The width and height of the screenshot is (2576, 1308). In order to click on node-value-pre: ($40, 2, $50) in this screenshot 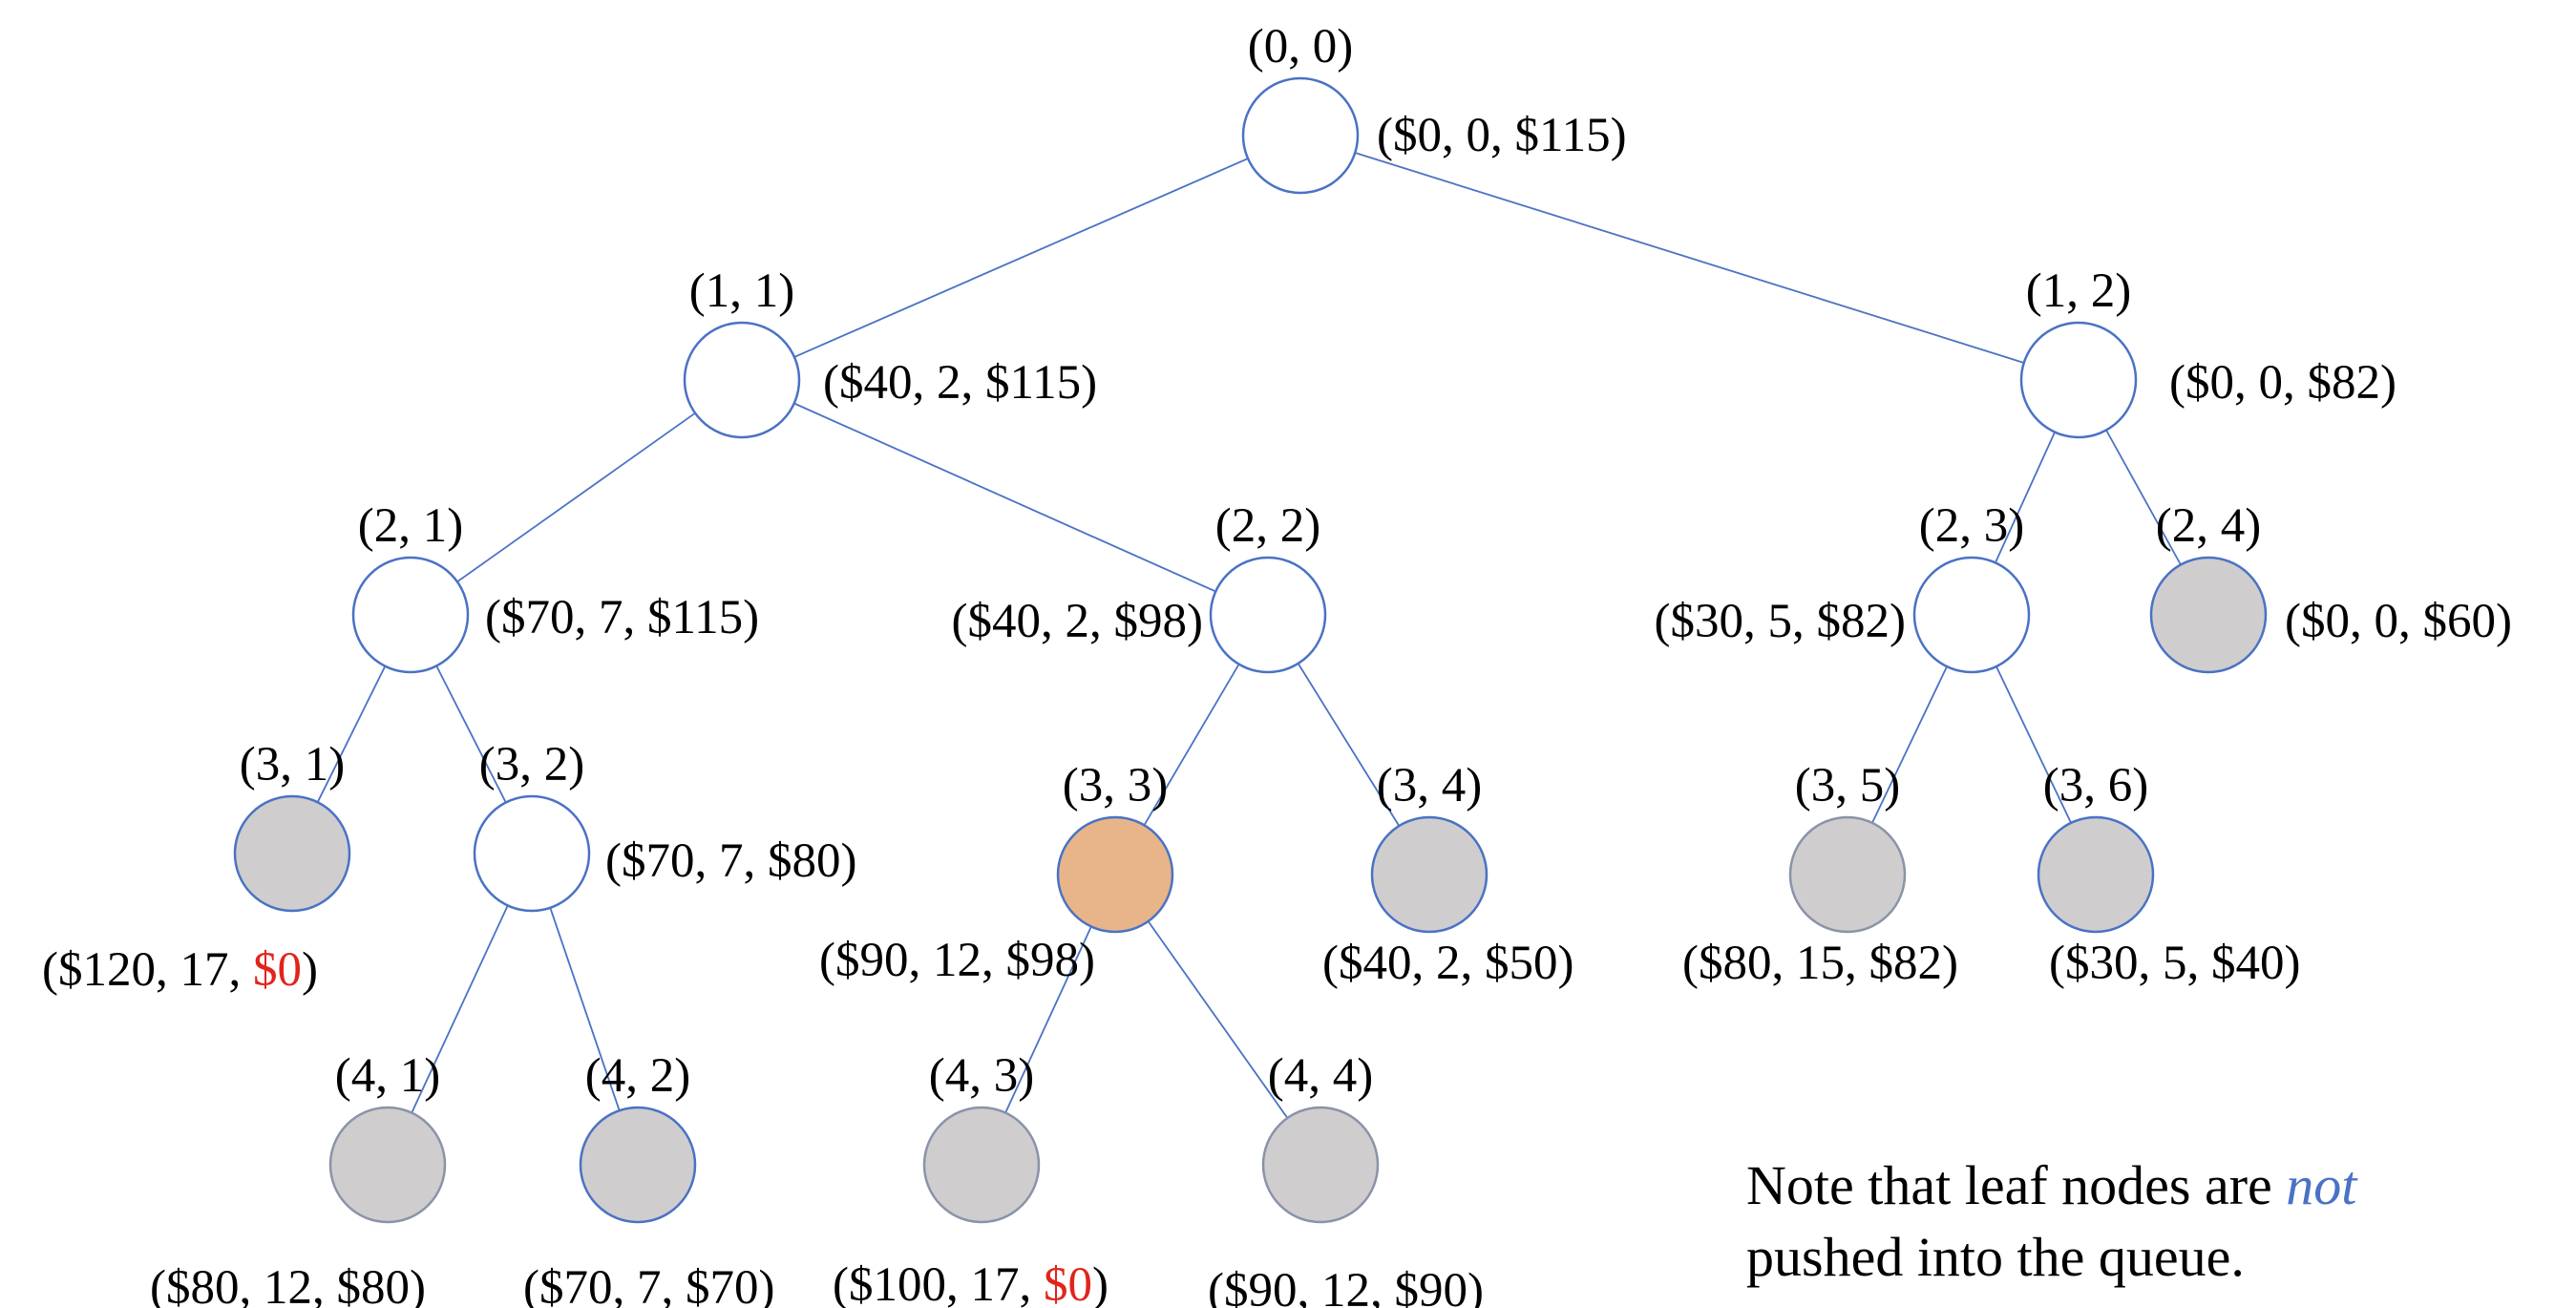, I will do `click(1447, 963)`.